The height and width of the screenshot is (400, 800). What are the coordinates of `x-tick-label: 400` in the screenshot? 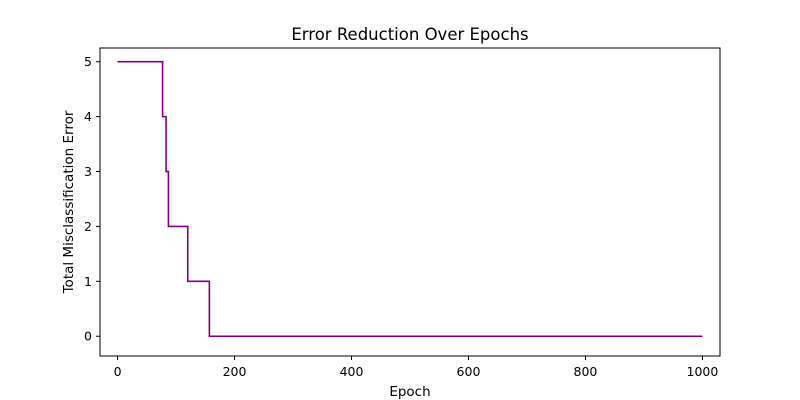 It's located at (352, 371).